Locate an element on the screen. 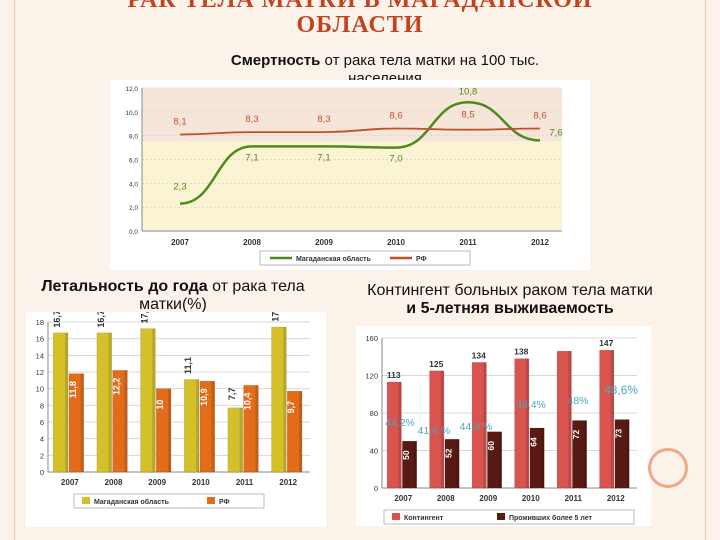  y-tick-label: 14 is located at coordinates (40, 355).